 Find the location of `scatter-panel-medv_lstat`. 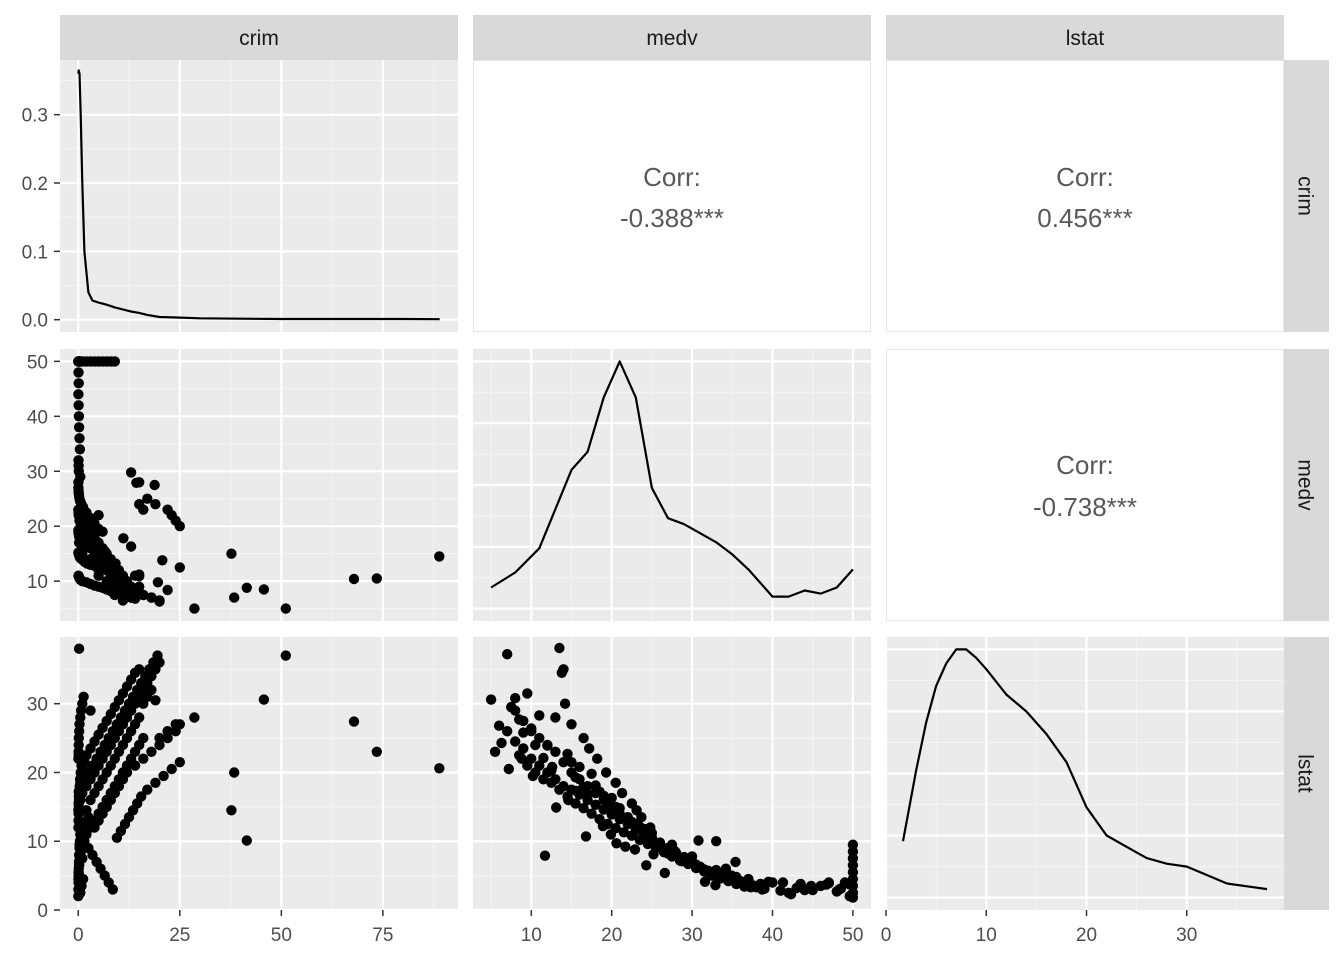

scatter-panel-medv_lstat is located at coordinates (672, 774).